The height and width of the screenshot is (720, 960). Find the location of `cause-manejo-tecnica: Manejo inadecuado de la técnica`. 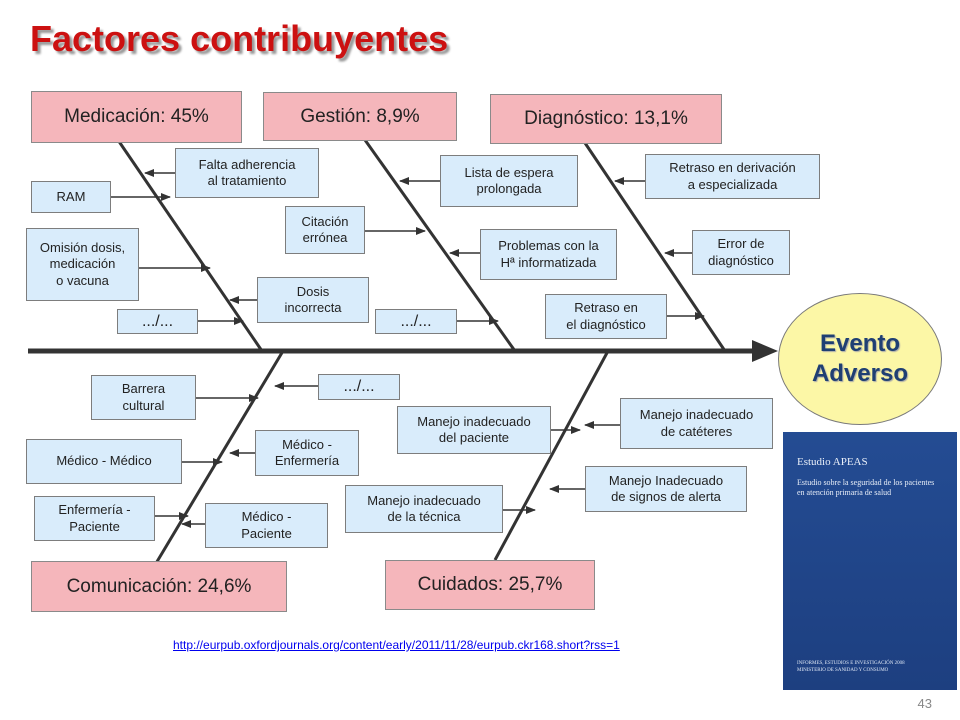

cause-manejo-tecnica: Manejo inadecuado de la técnica is located at coordinates (424, 509).